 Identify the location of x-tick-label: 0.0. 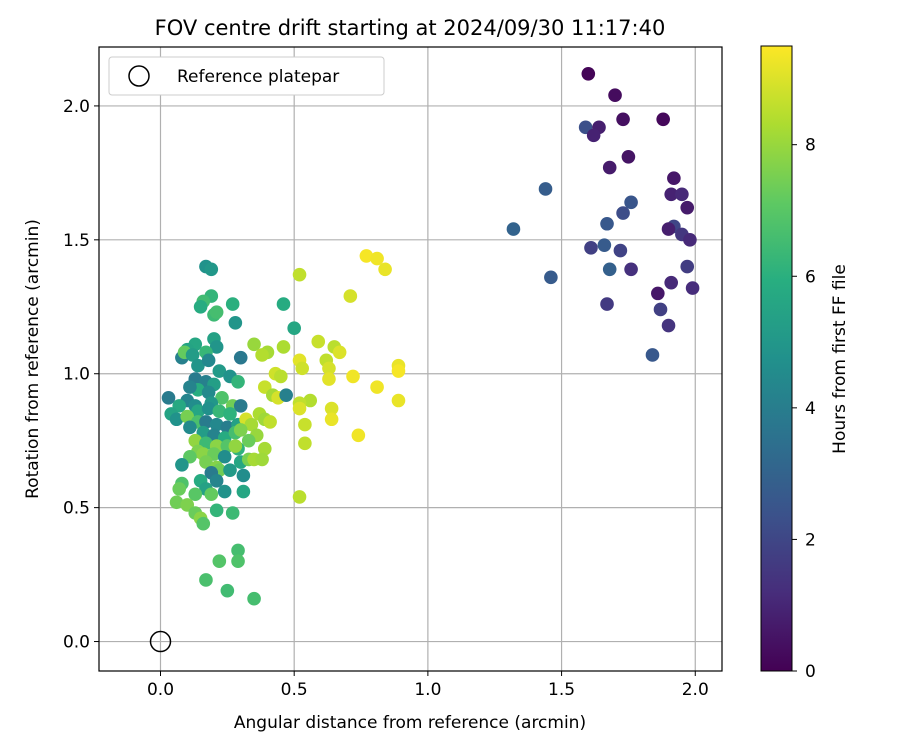
(160, 690).